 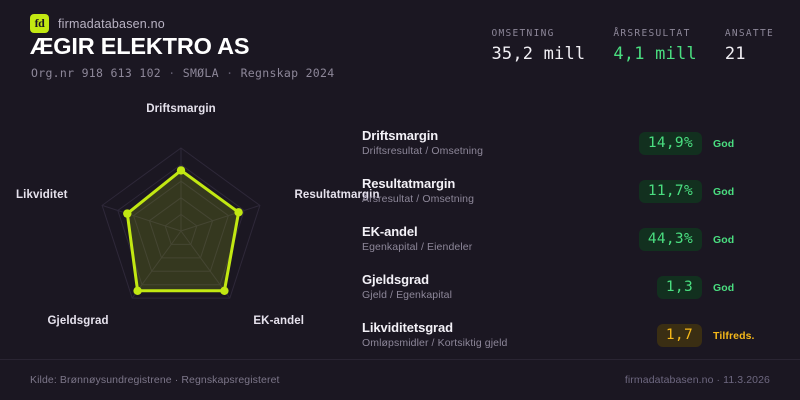 I want to click on metric-formula: Driftsresultat / Omsetning, so click(x=423, y=151).